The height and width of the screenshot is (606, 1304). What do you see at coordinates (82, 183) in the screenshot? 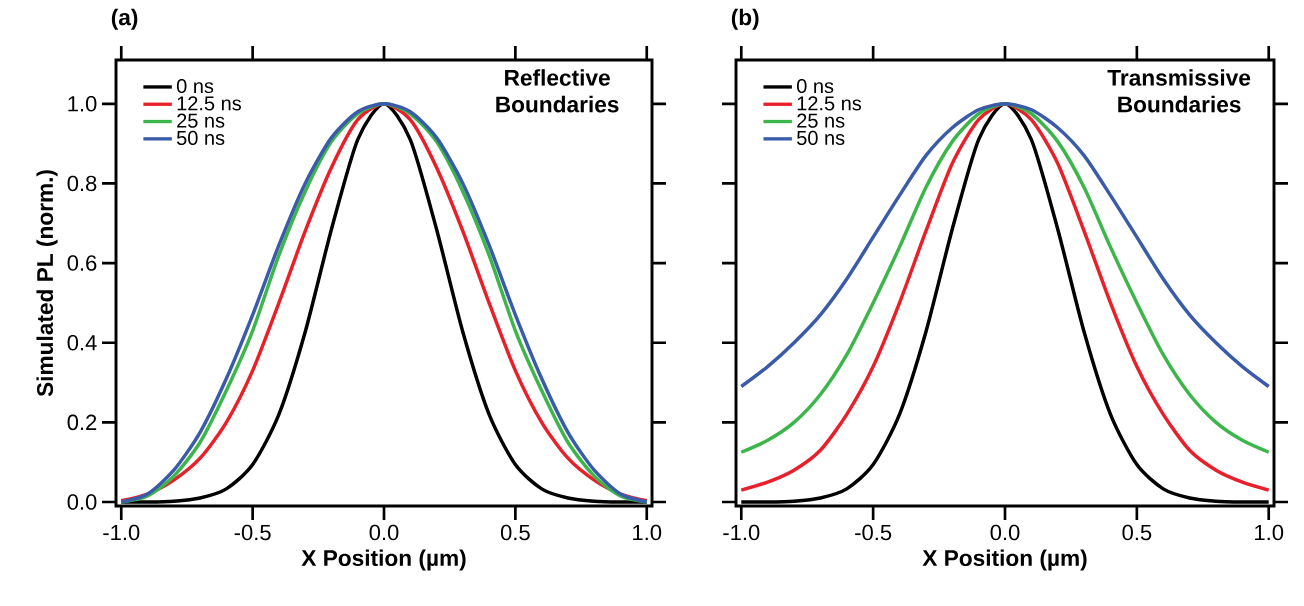
I see `y-tick-label: 0.8` at bounding box center [82, 183].